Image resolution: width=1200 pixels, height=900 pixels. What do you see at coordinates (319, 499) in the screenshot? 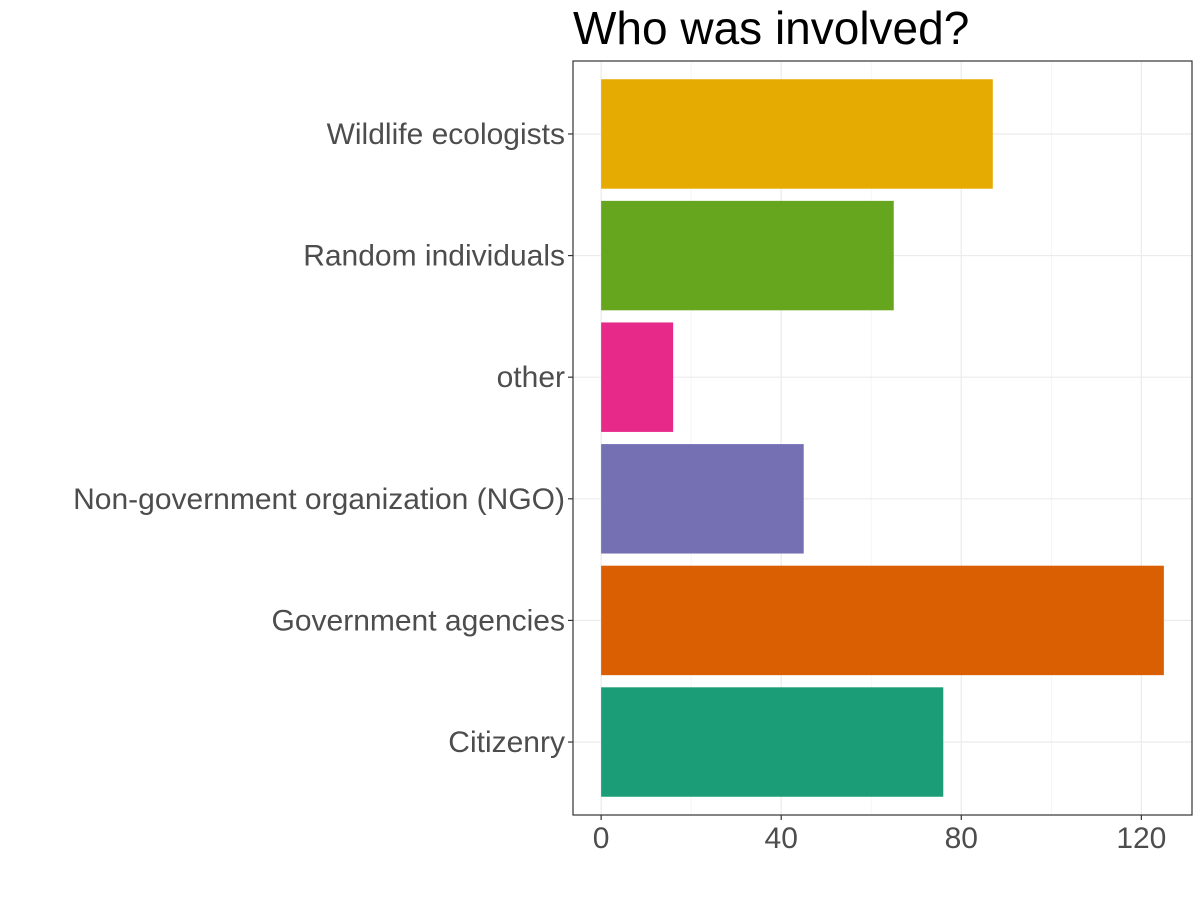
I see `category-label: Non-government organization (NGO)` at bounding box center [319, 499].